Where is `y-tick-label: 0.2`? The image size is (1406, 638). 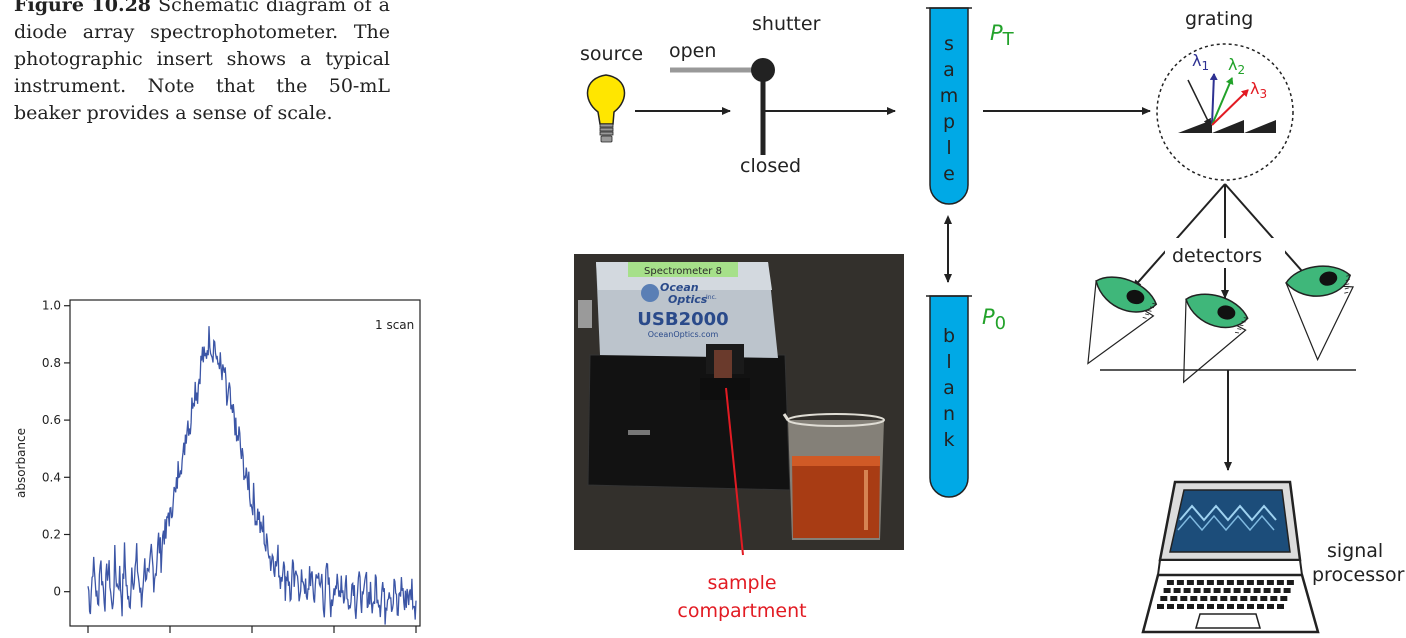
y-tick-label: 0.2 is located at coordinates (51, 534).